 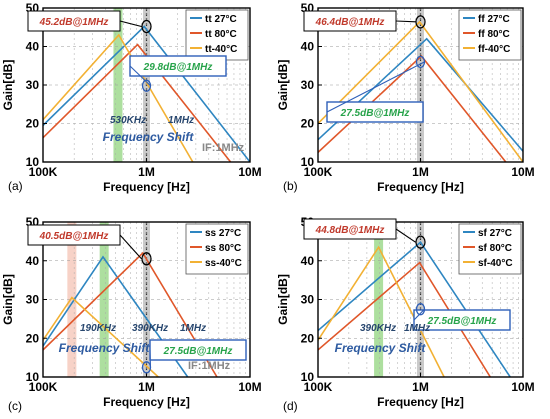 What do you see at coordinates (72, 299) in the screenshot?
I see `highlight-band` at bounding box center [72, 299].